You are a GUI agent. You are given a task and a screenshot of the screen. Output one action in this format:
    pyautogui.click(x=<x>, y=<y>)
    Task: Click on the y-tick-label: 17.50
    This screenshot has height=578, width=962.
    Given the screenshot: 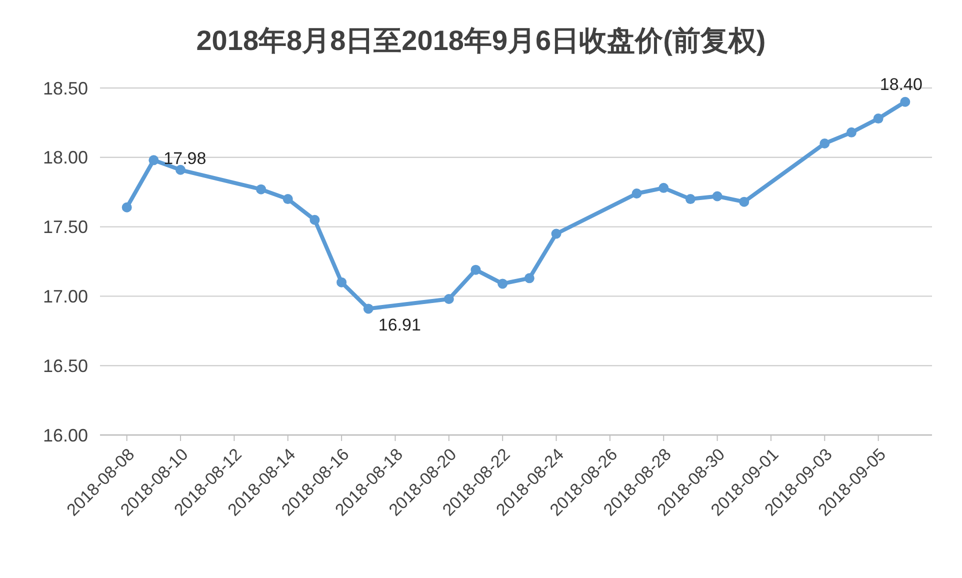 What is the action you would take?
    pyautogui.click(x=65, y=227)
    